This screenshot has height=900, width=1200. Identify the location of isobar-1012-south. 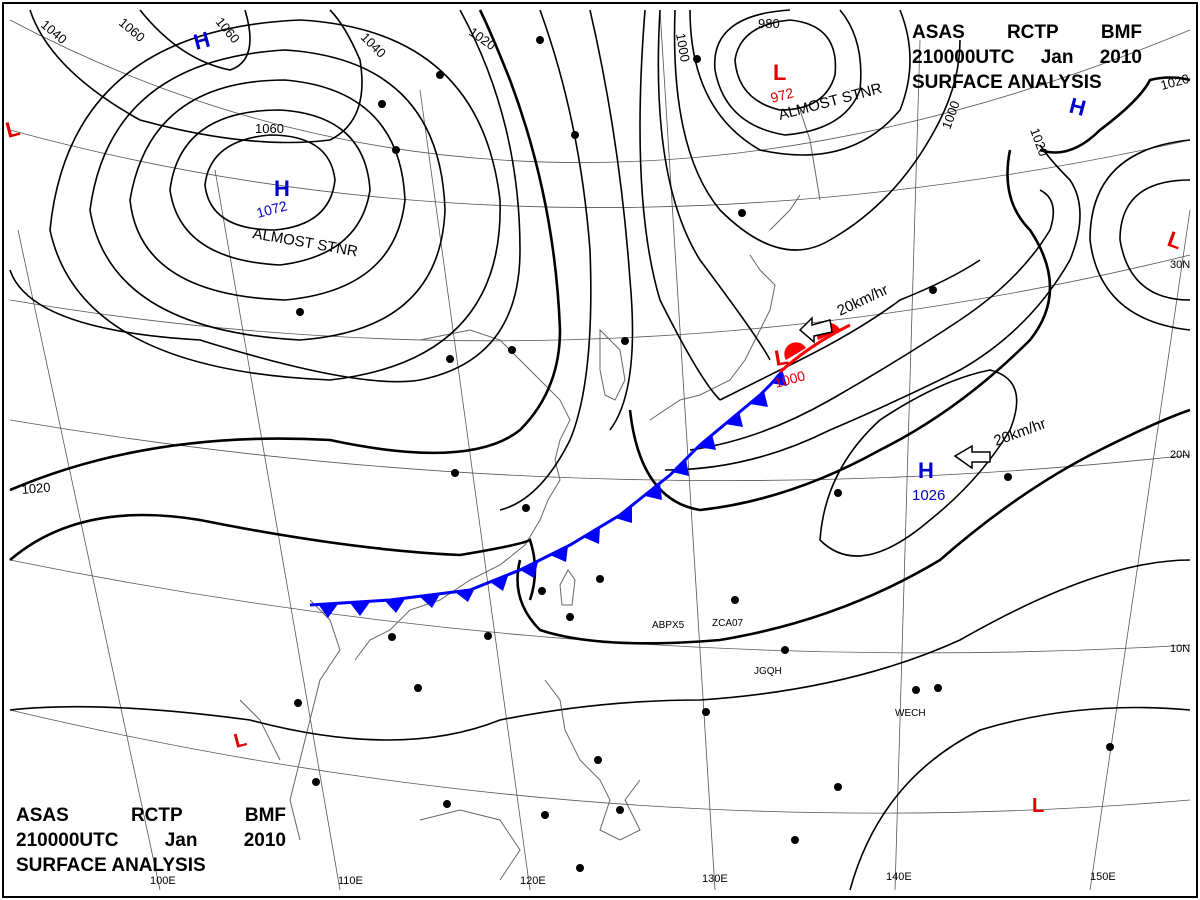
(853, 526).